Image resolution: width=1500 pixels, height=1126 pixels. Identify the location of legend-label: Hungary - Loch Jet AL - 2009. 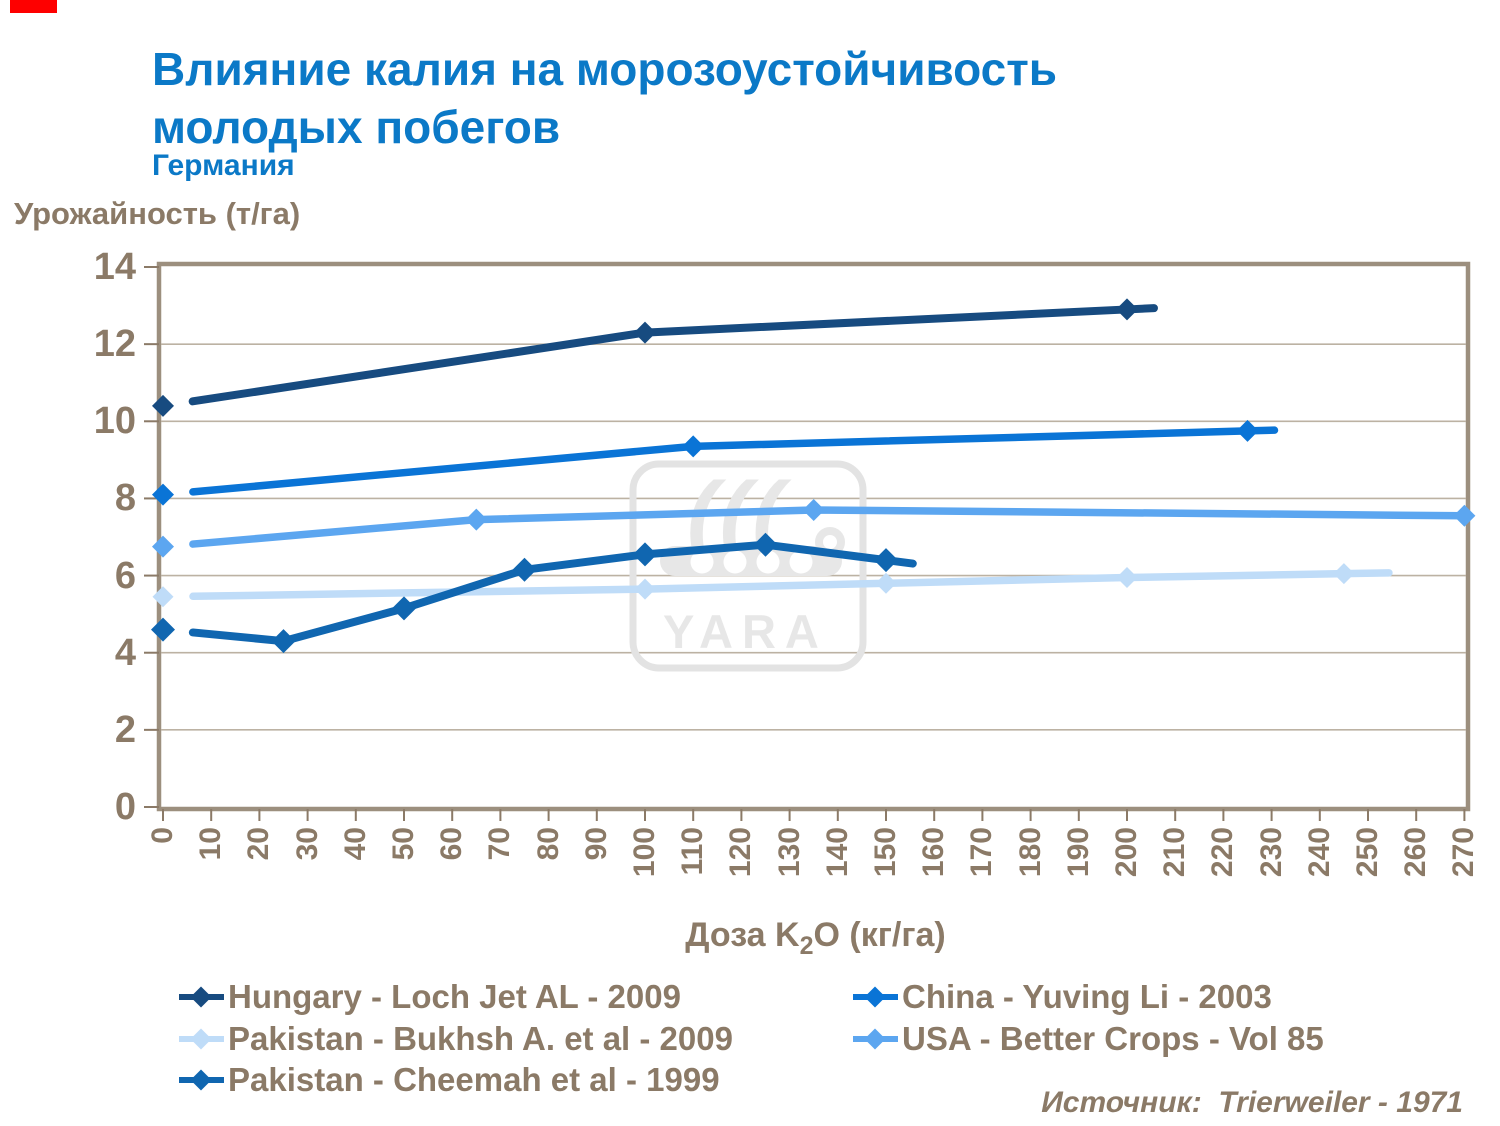
(454, 996).